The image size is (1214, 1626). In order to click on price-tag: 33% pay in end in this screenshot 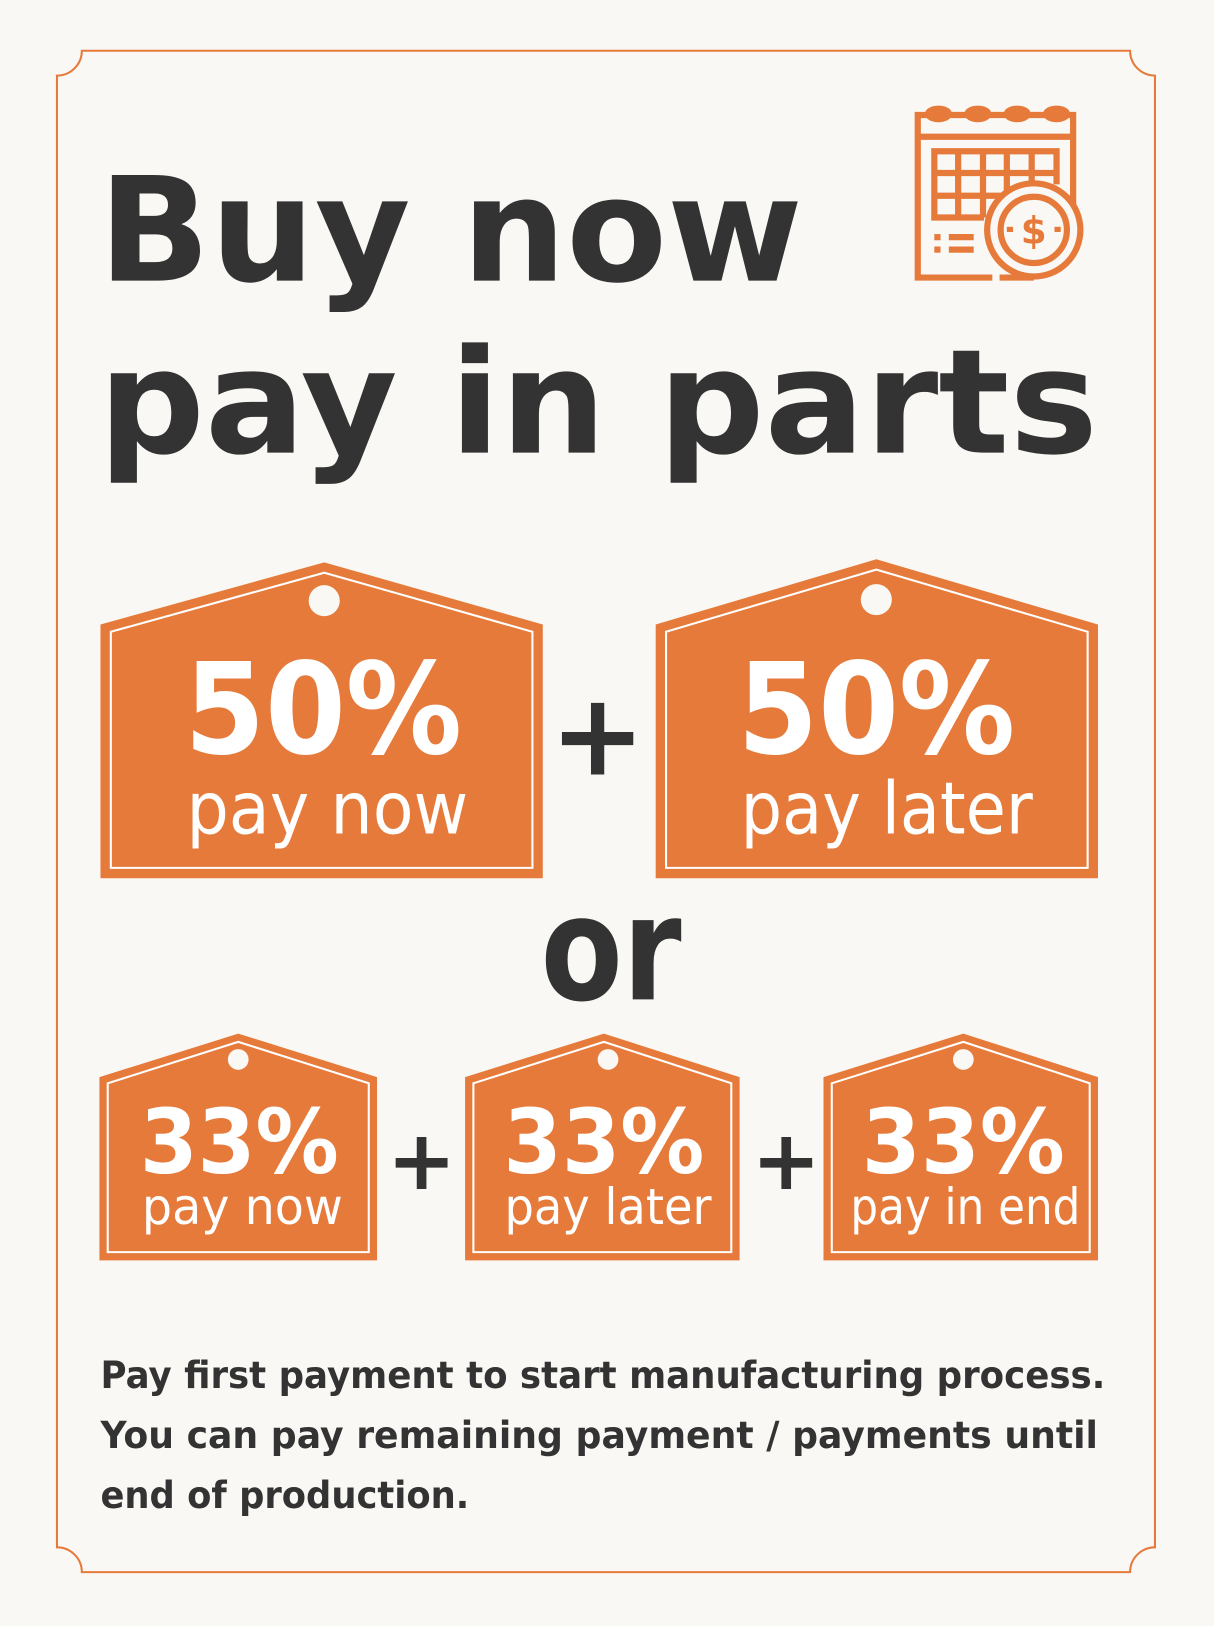, I will do `click(960, 1147)`.